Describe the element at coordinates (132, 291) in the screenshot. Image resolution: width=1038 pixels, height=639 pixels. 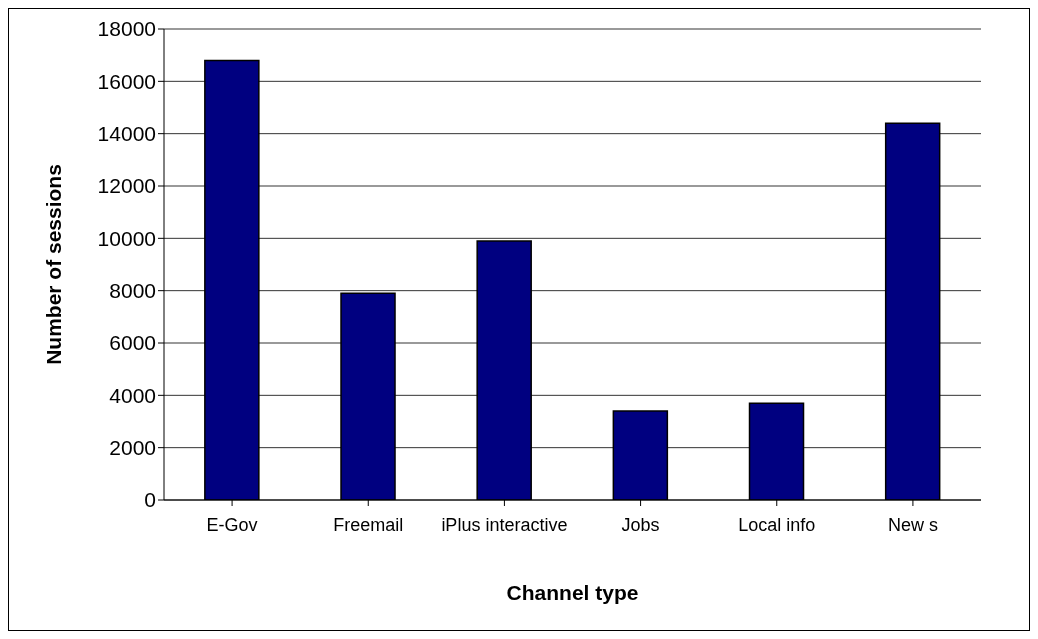
I see `y-tick-label: 8000` at that location.